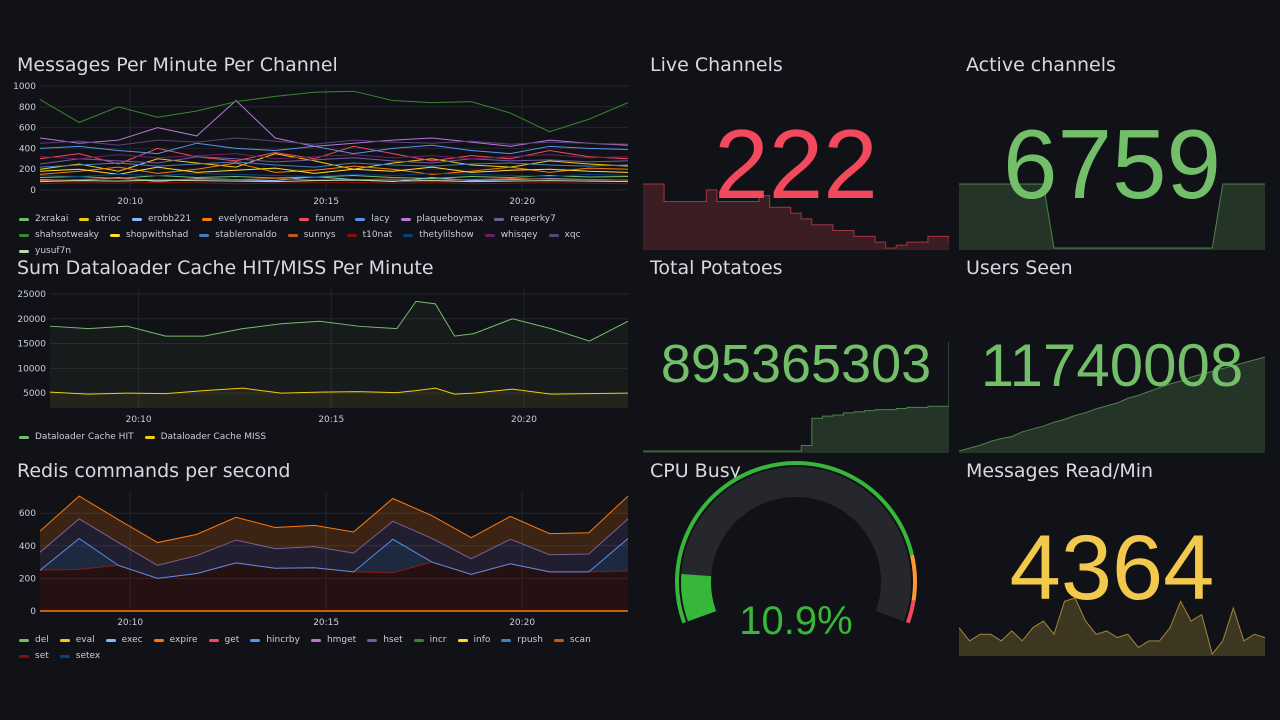  Describe the element at coordinates (213, 437) in the screenshot. I see `legend-label: Dataloader Cache MISS` at that location.